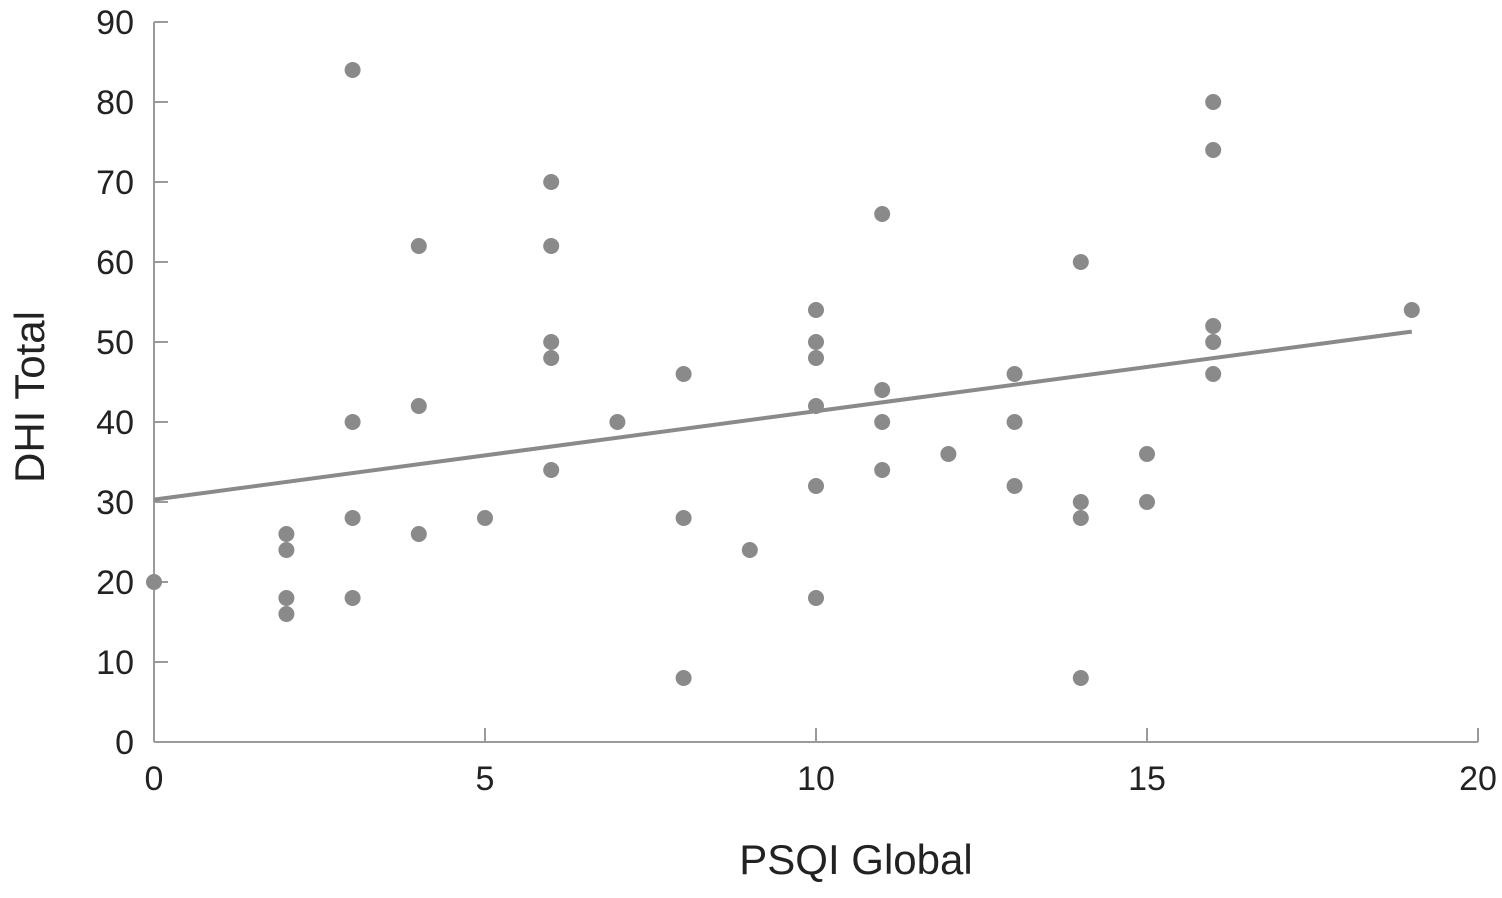 The height and width of the screenshot is (898, 1502). Describe the element at coordinates (485, 779) in the screenshot. I see `x-tick-label: 5` at that location.